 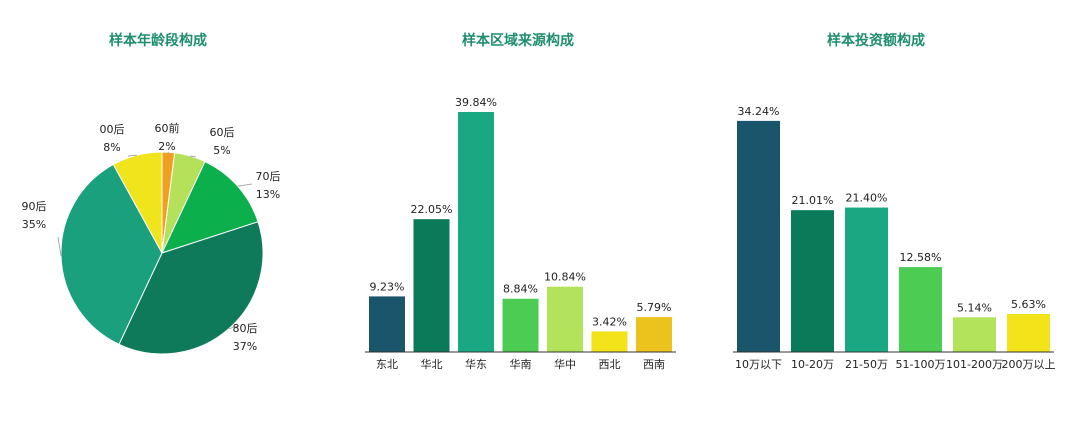 What do you see at coordinates (518, 40) in the screenshot?
I see `region-chart-title: 样本区域来源构成` at bounding box center [518, 40].